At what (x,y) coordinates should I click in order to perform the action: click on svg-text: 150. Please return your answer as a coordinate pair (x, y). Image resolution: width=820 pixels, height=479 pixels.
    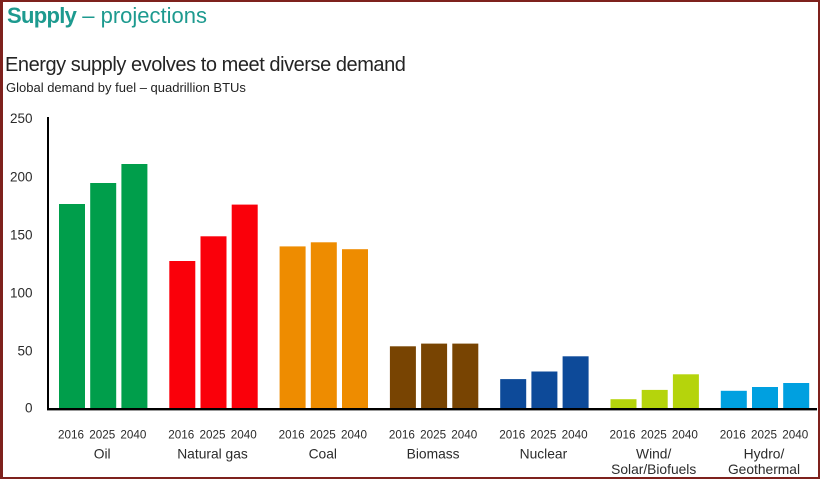
    Looking at the image, I should click on (21, 234).